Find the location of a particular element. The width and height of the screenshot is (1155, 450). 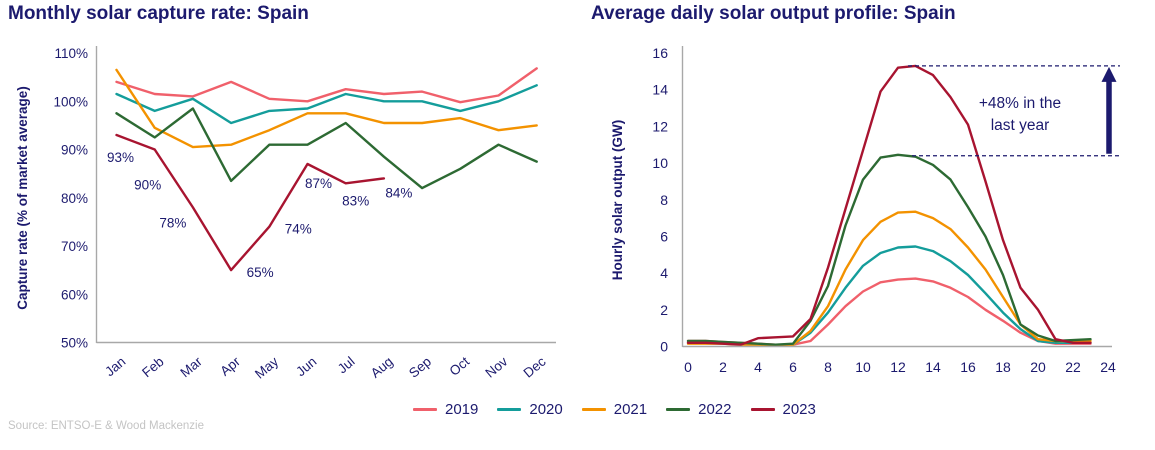

right-x-tick-label: 8 is located at coordinates (828, 367).